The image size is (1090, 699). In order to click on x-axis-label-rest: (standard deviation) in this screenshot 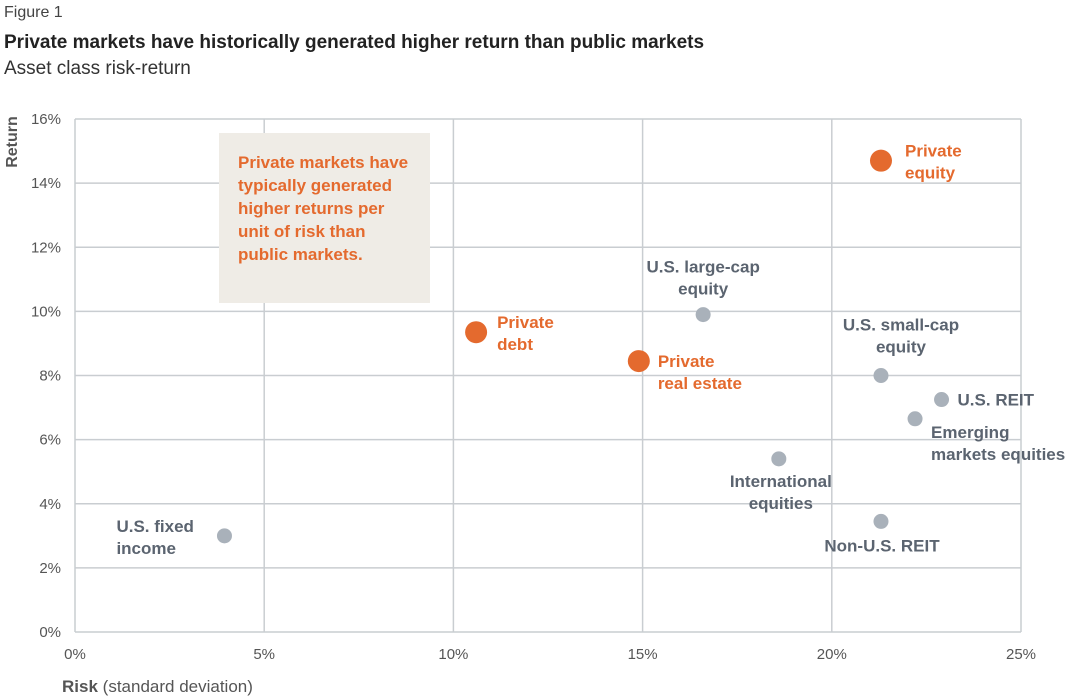, I will do `click(177, 686)`.